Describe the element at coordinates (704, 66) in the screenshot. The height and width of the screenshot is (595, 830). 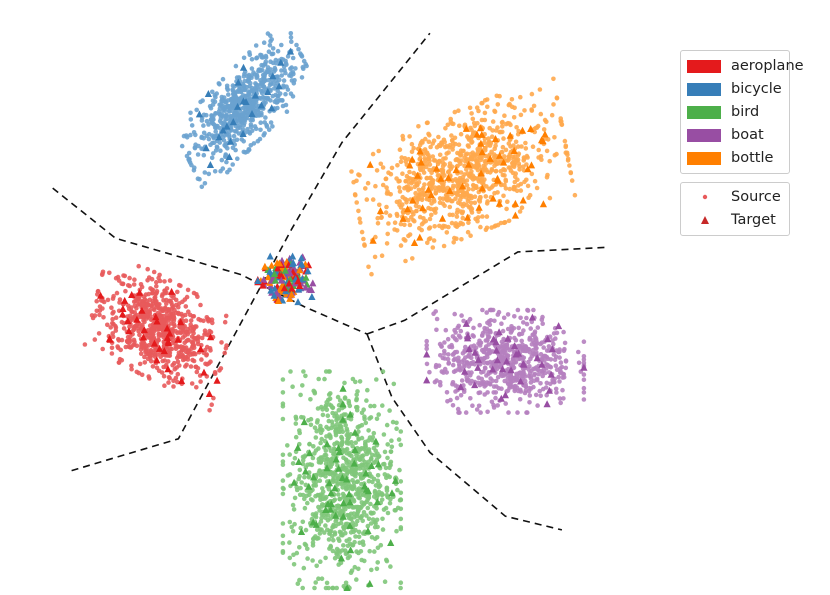
I see `legend-swatch-aeroplane` at that location.